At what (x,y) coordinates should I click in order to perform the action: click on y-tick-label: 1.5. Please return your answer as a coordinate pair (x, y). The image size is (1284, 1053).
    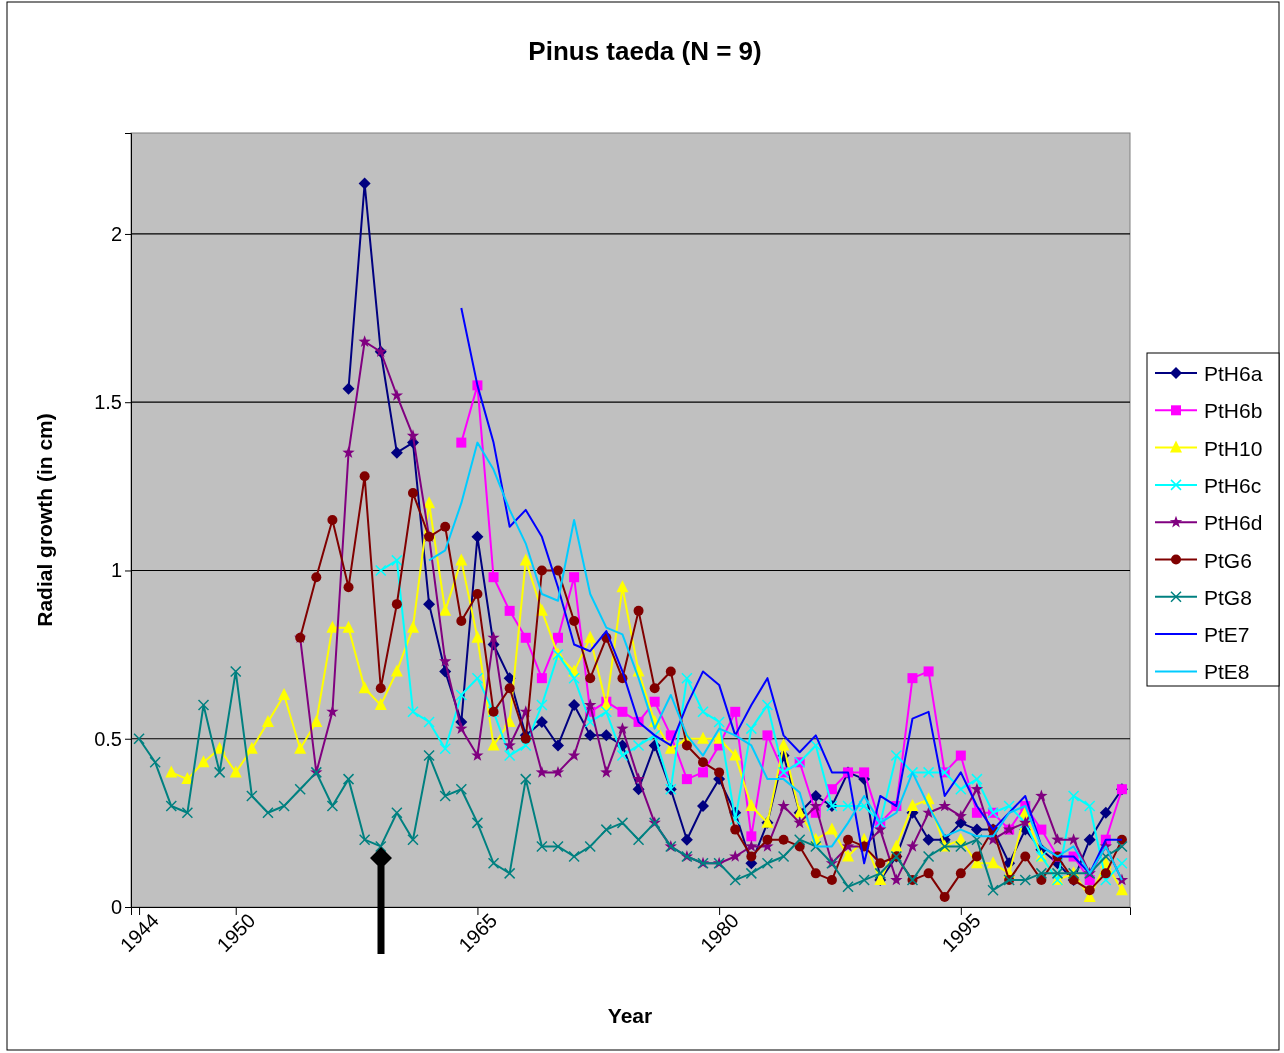
    Looking at the image, I should click on (108, 402).